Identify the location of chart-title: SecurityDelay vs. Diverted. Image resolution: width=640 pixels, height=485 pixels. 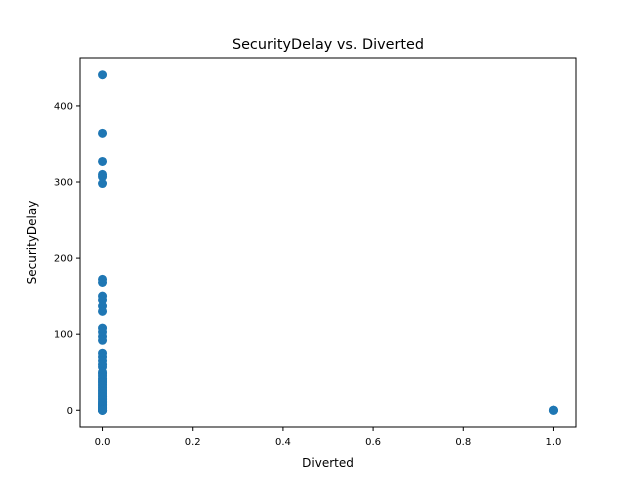
(328, 45).